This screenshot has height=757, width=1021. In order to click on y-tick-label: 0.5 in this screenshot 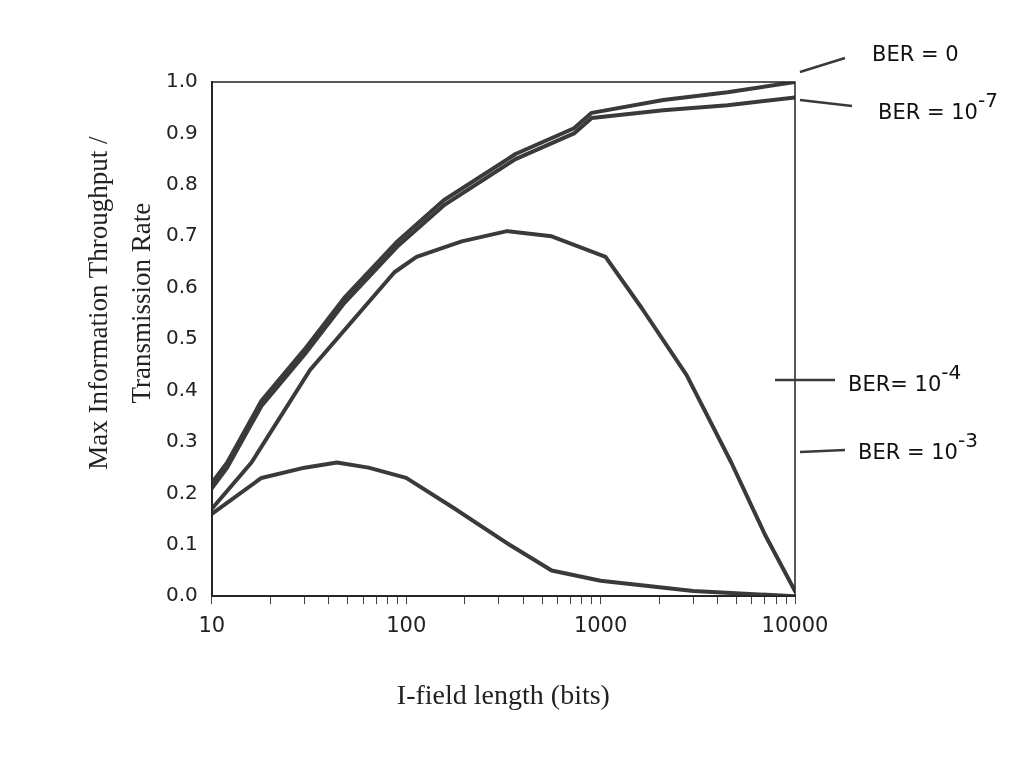, I will do `click(181, 337)`.